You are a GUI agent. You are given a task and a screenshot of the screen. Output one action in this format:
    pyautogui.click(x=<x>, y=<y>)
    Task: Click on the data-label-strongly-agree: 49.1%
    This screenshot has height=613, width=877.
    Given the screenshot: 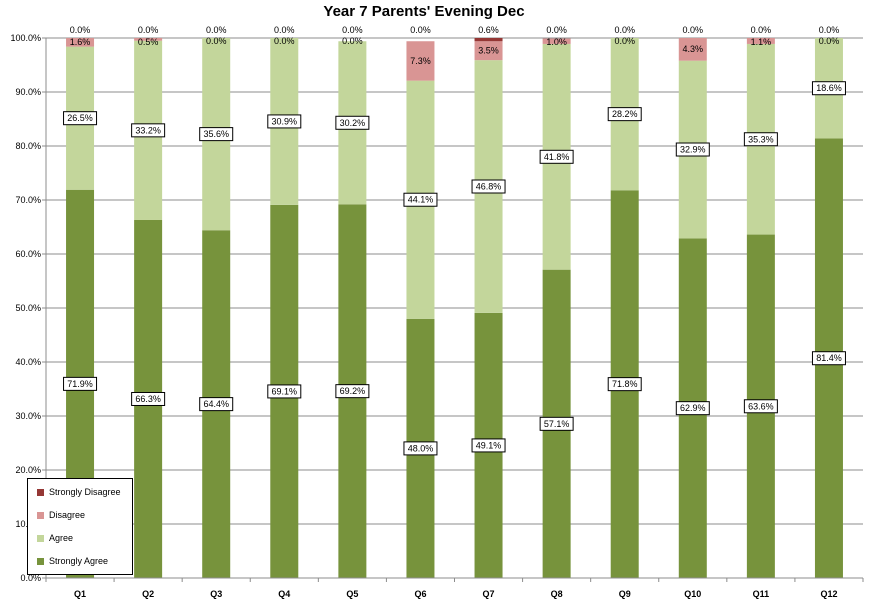 What is the action you would take?
    pyautogui.click(x=489, y=445)
    